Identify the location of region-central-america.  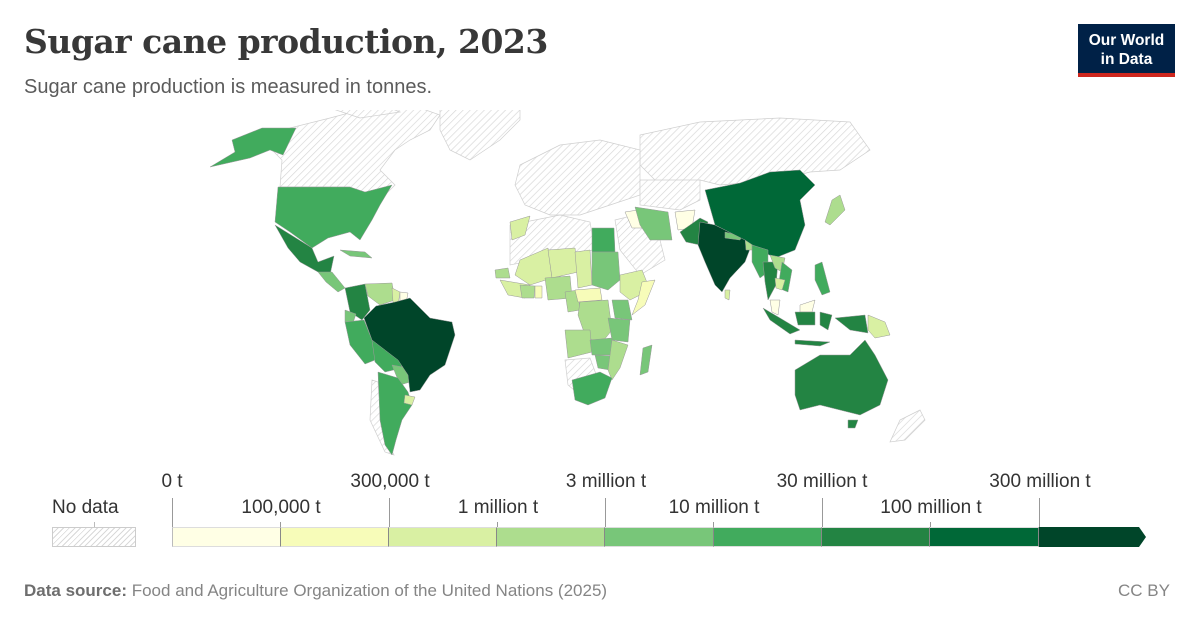
(331, 282).